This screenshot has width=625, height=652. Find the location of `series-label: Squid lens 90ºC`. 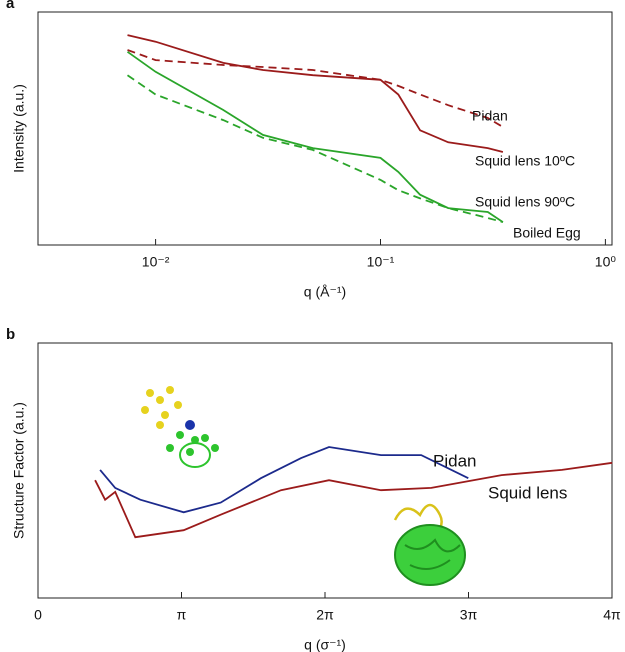

series-label: Squid lens 90ºC is located at coordinates (525, 202).